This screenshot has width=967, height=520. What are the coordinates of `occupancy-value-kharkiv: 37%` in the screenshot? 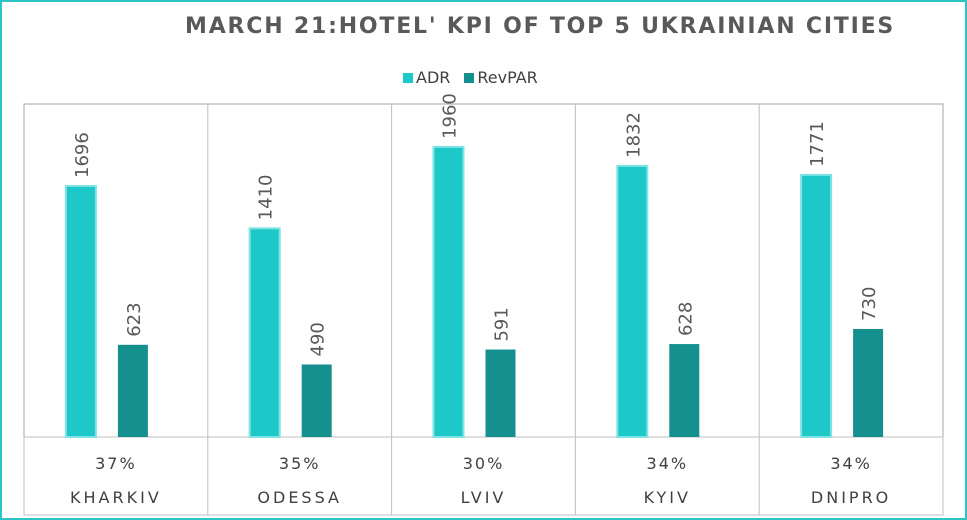 It's located at (116, 463).